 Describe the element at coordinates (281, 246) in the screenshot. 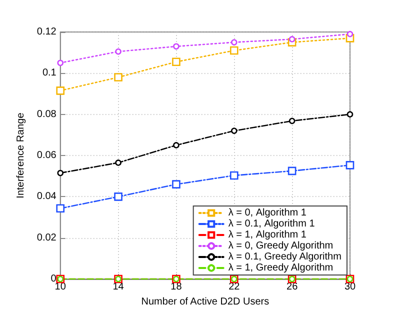

I see `legend-label: λ = 0, Greedy Algorithm` at that location.